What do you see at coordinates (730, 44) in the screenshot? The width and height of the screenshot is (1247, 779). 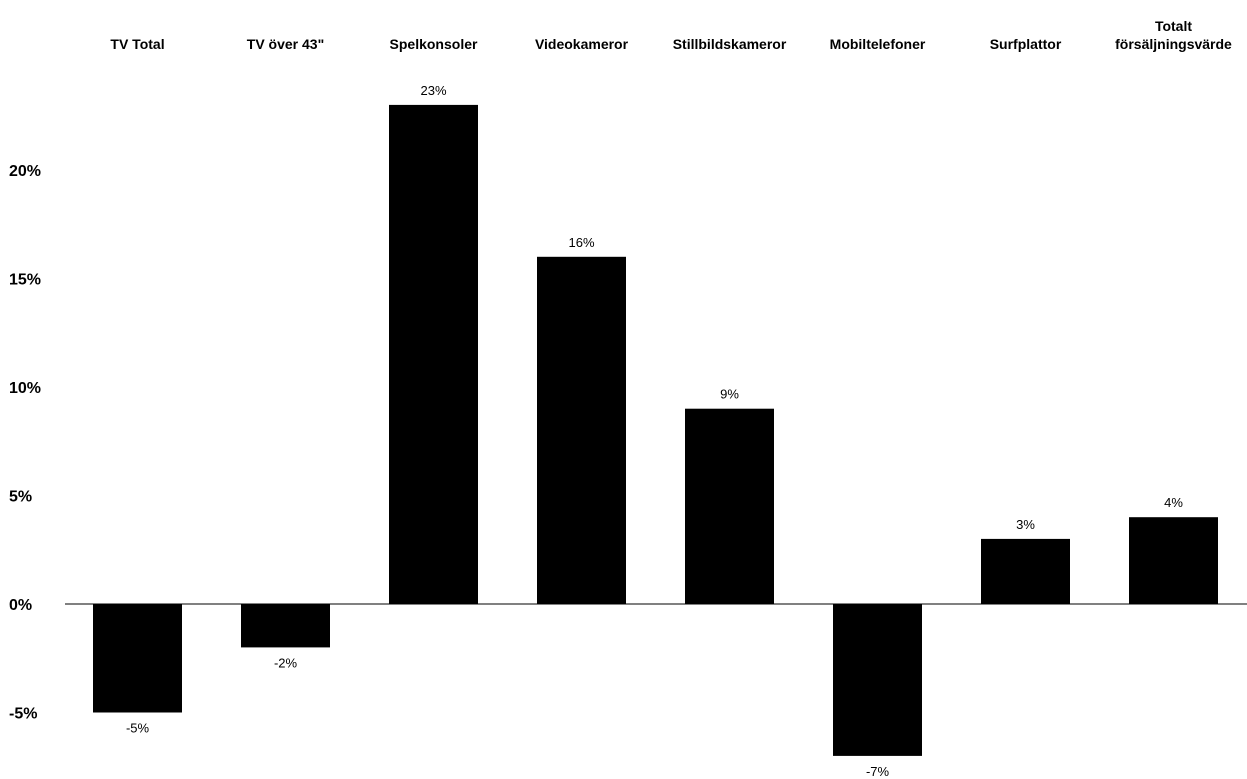 I see `category-label: Stillbildskameror` at bounding box center [730, 44].